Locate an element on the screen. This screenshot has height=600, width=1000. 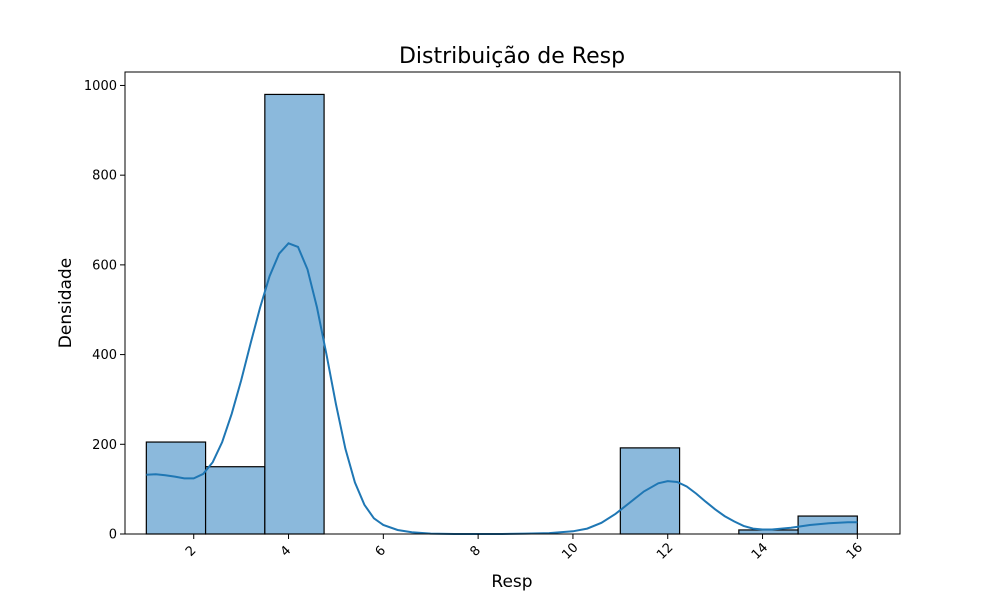
y-axis: 0 200 400 600 800 1000 is located at coordinates (104, 311).